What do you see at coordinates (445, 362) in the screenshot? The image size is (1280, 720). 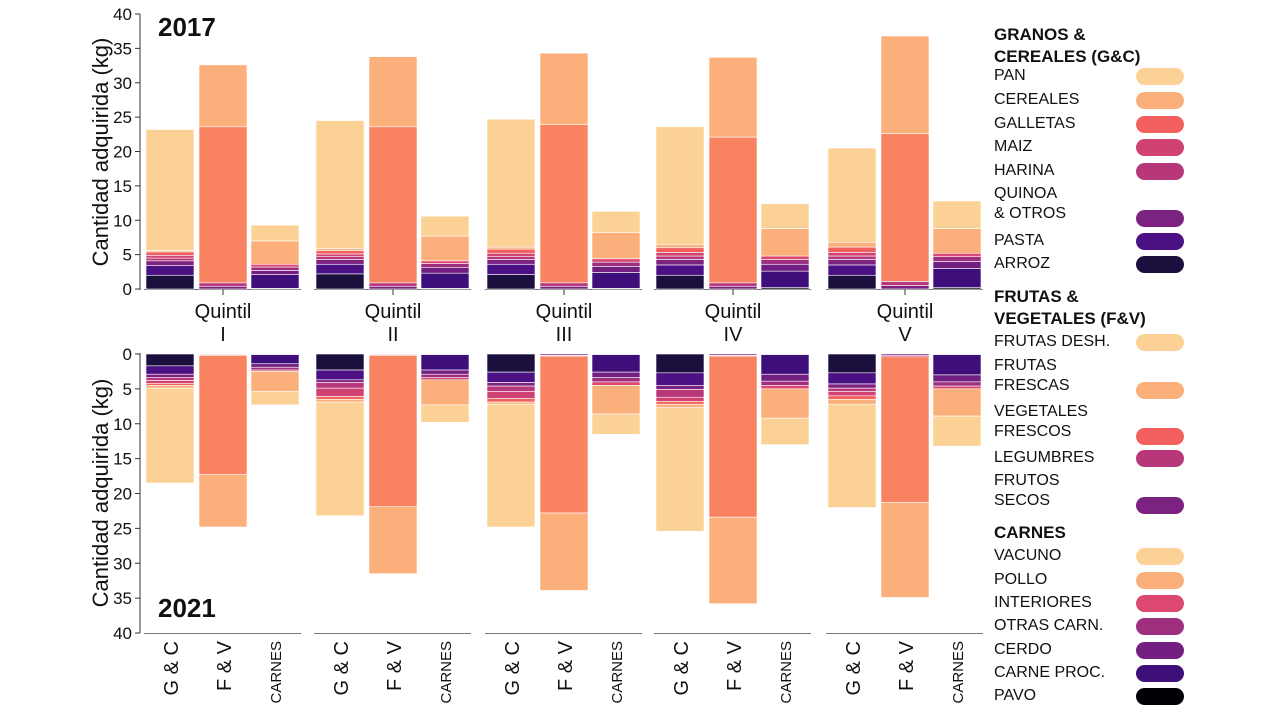 I see `bar-segment-2021-carnes-carne-proc-` at bounding box center [445, 362].